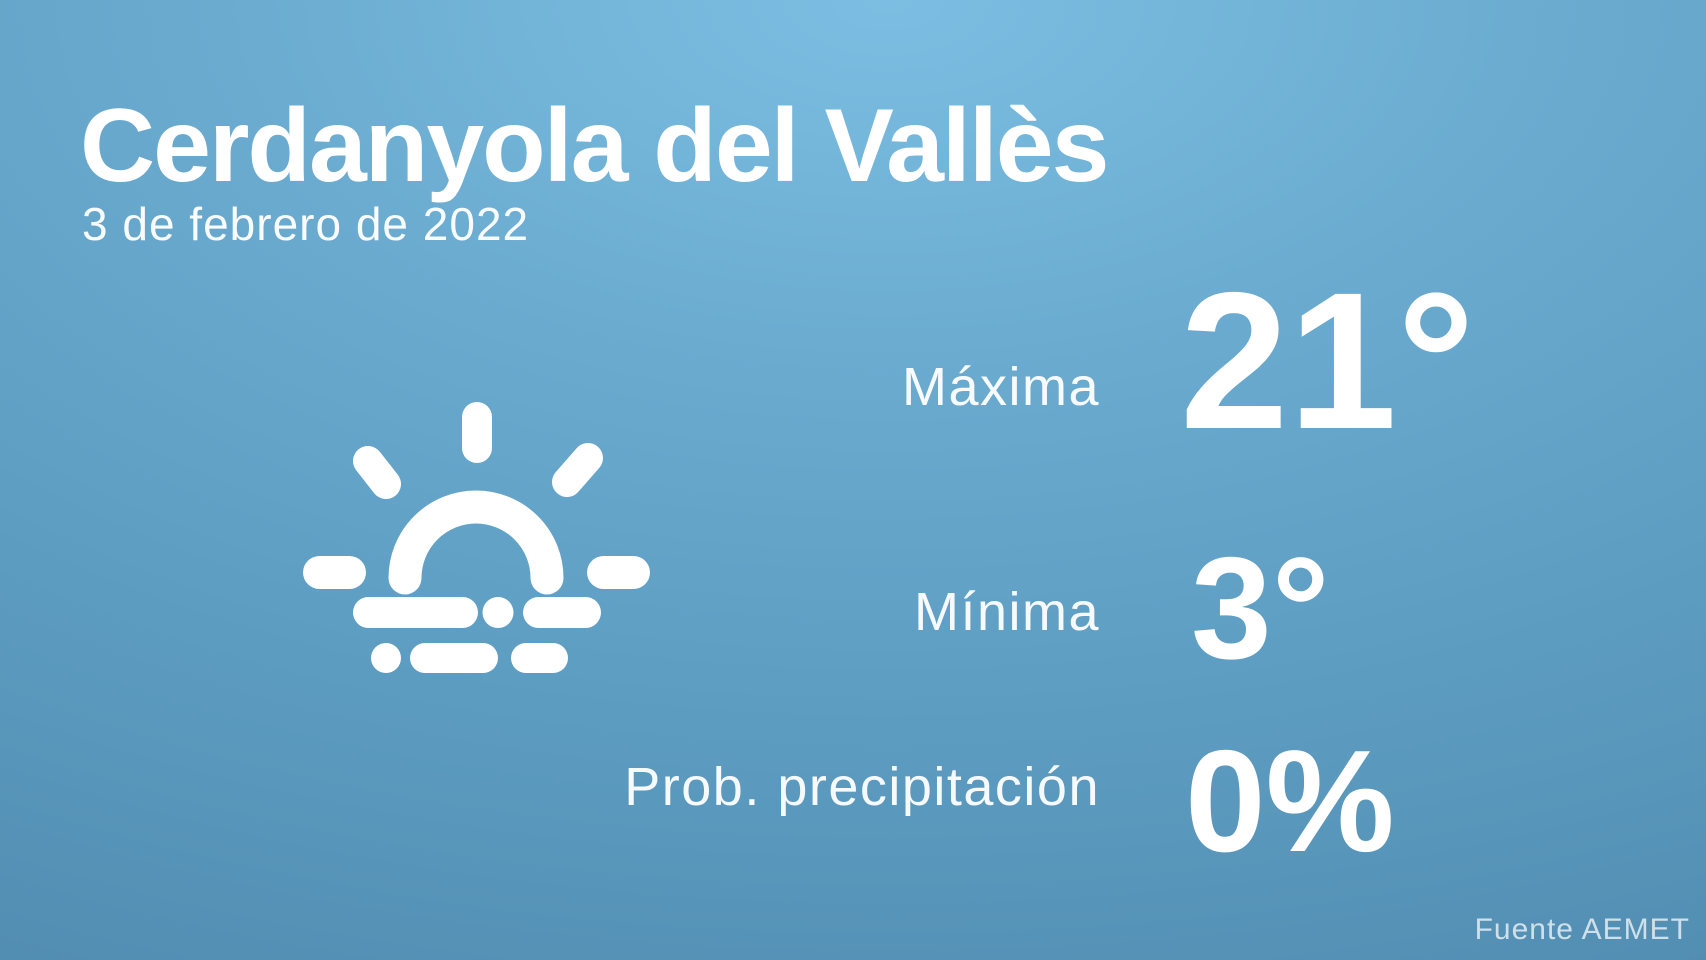 This screenshot has height=960, width=1706. Describe the element at coordinates (1260, 608) in the screenshot. I see `min-temp-value: 3°` at that location.